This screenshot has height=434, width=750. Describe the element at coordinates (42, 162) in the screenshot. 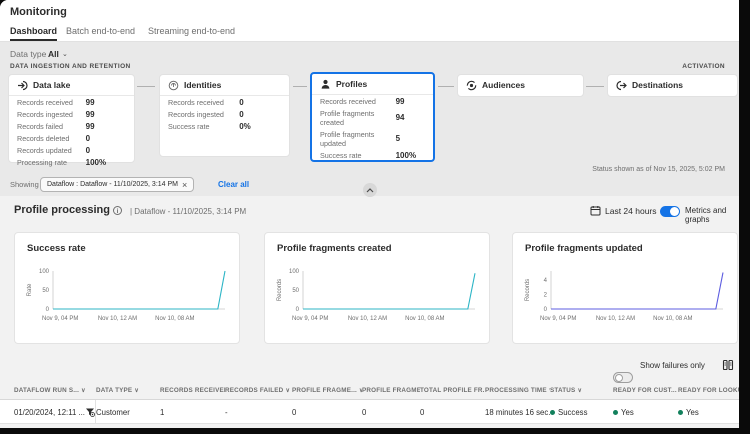

I see `metric-label: Processing rate` at that location.